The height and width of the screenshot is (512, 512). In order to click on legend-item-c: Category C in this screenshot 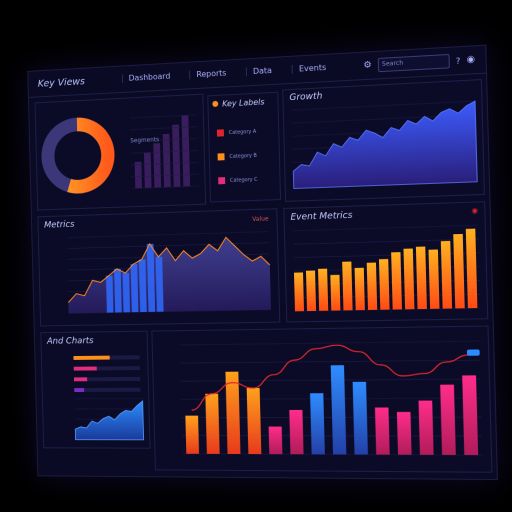, I will do `click(237, 180)`.